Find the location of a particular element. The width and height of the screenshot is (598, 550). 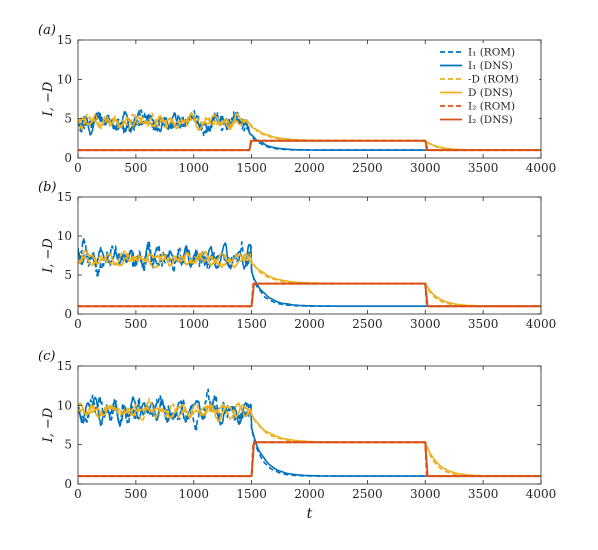

series-i1-dns is located at coordinates (309, 274).